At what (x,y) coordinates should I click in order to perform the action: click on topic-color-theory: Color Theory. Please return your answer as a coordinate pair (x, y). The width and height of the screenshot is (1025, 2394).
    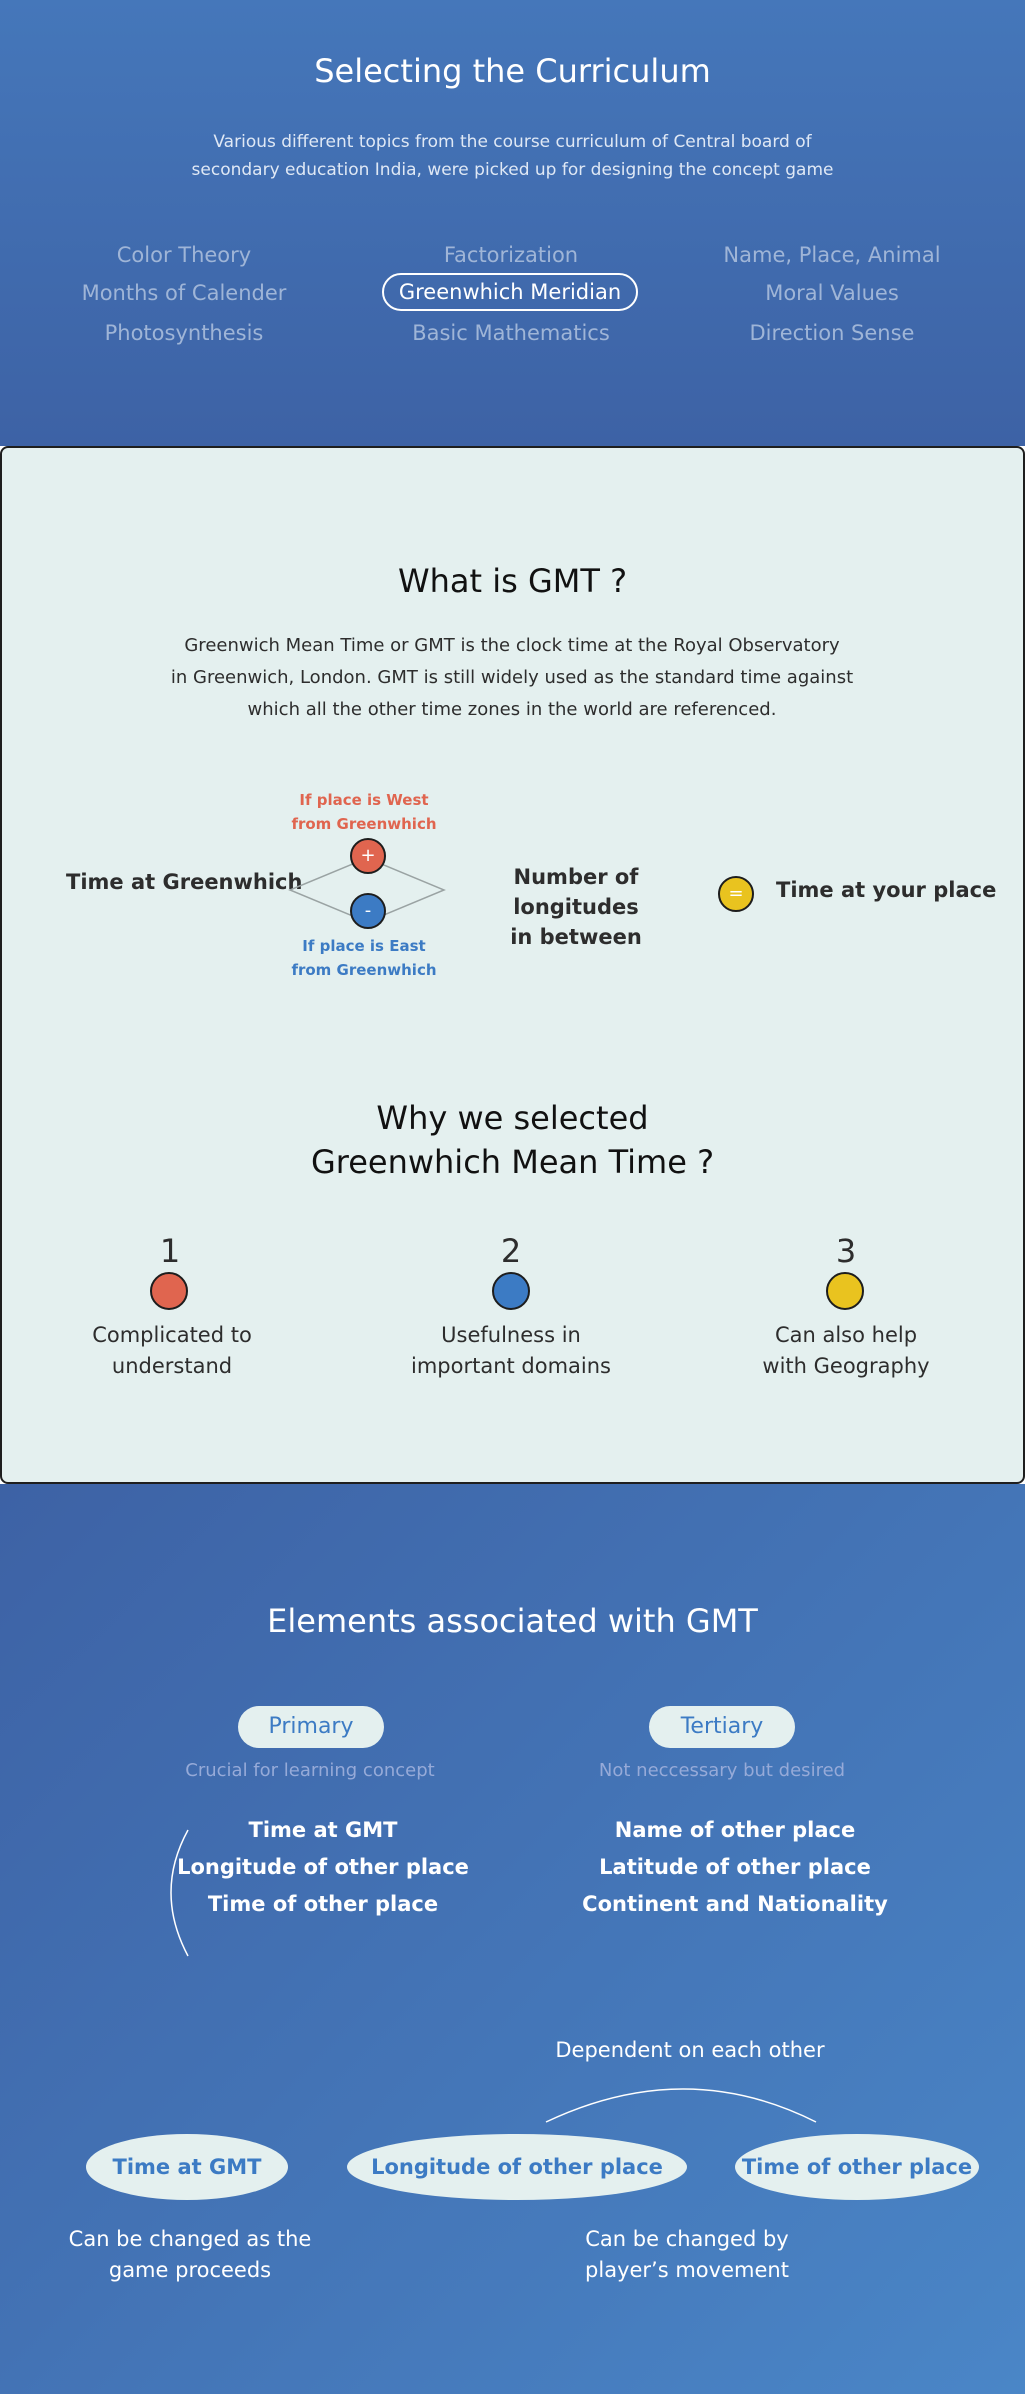
    Looking at the image, I should click on (184, 255).